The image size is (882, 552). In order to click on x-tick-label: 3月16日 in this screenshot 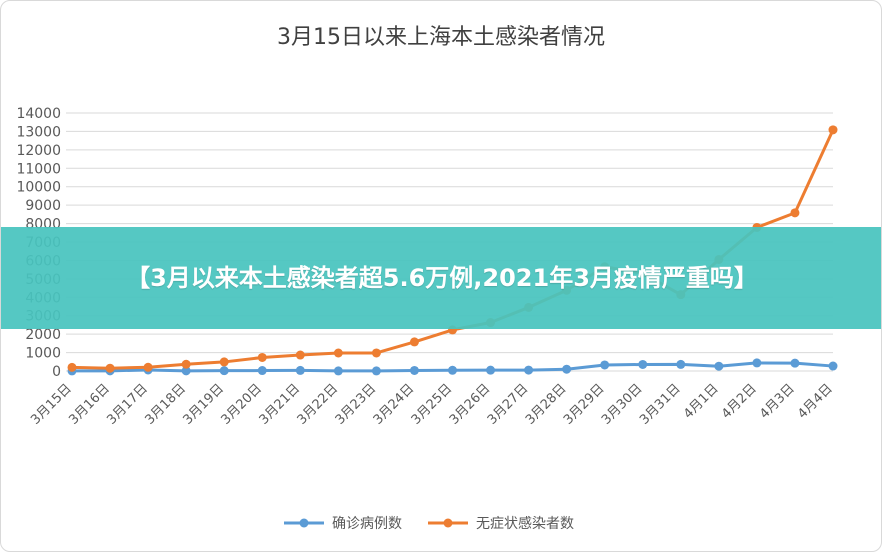, I will do `click(89, 404)`.